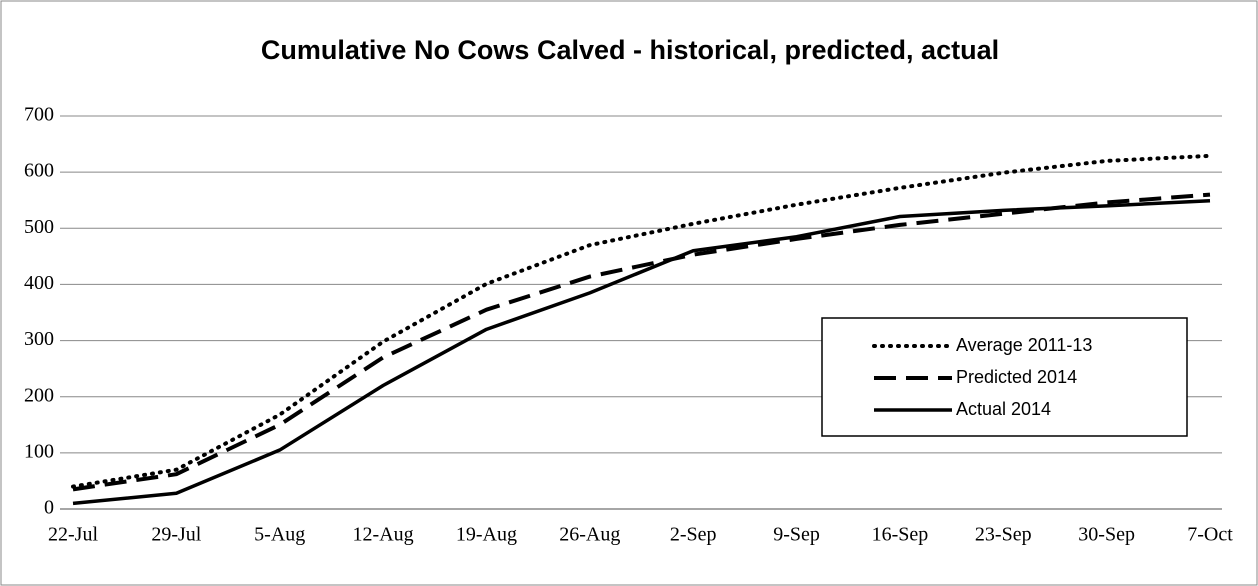  I want to click on x-tick-label: 5-Aug, so click(279, 535).